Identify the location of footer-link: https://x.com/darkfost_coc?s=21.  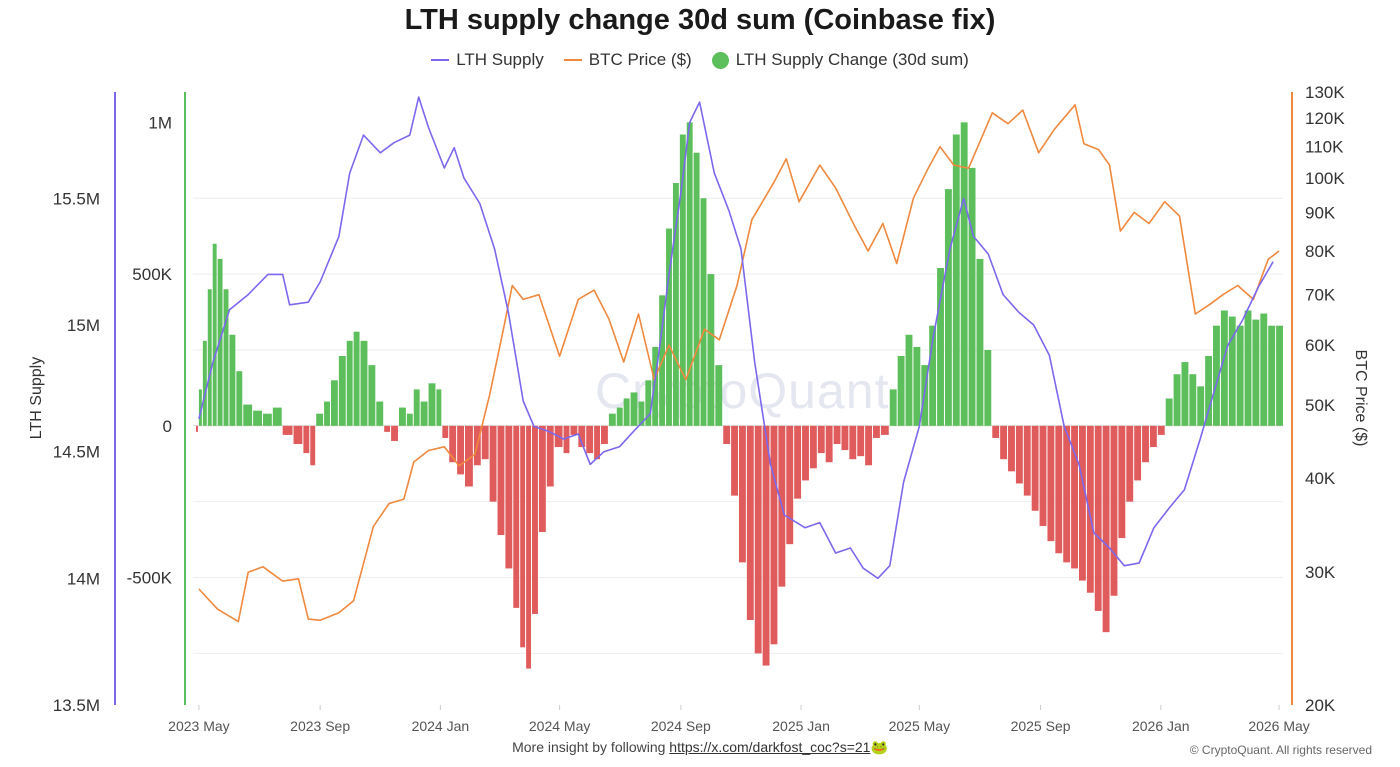
(770, 747).